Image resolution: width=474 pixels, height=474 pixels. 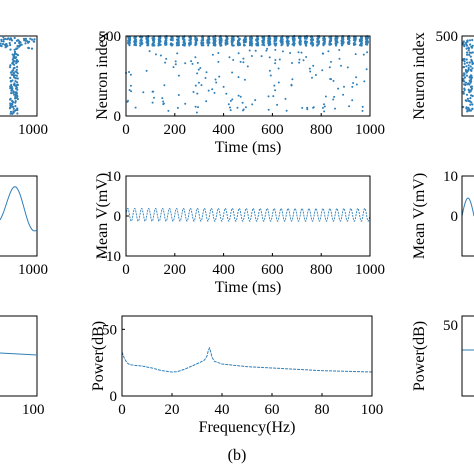 I want to click on left-voltage-trace, so click(x=19, y=209).